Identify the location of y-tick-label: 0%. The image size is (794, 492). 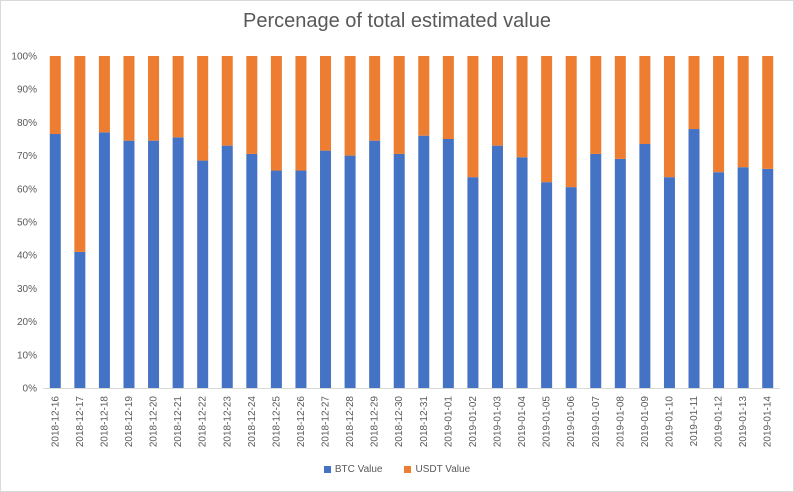
(30, 389).